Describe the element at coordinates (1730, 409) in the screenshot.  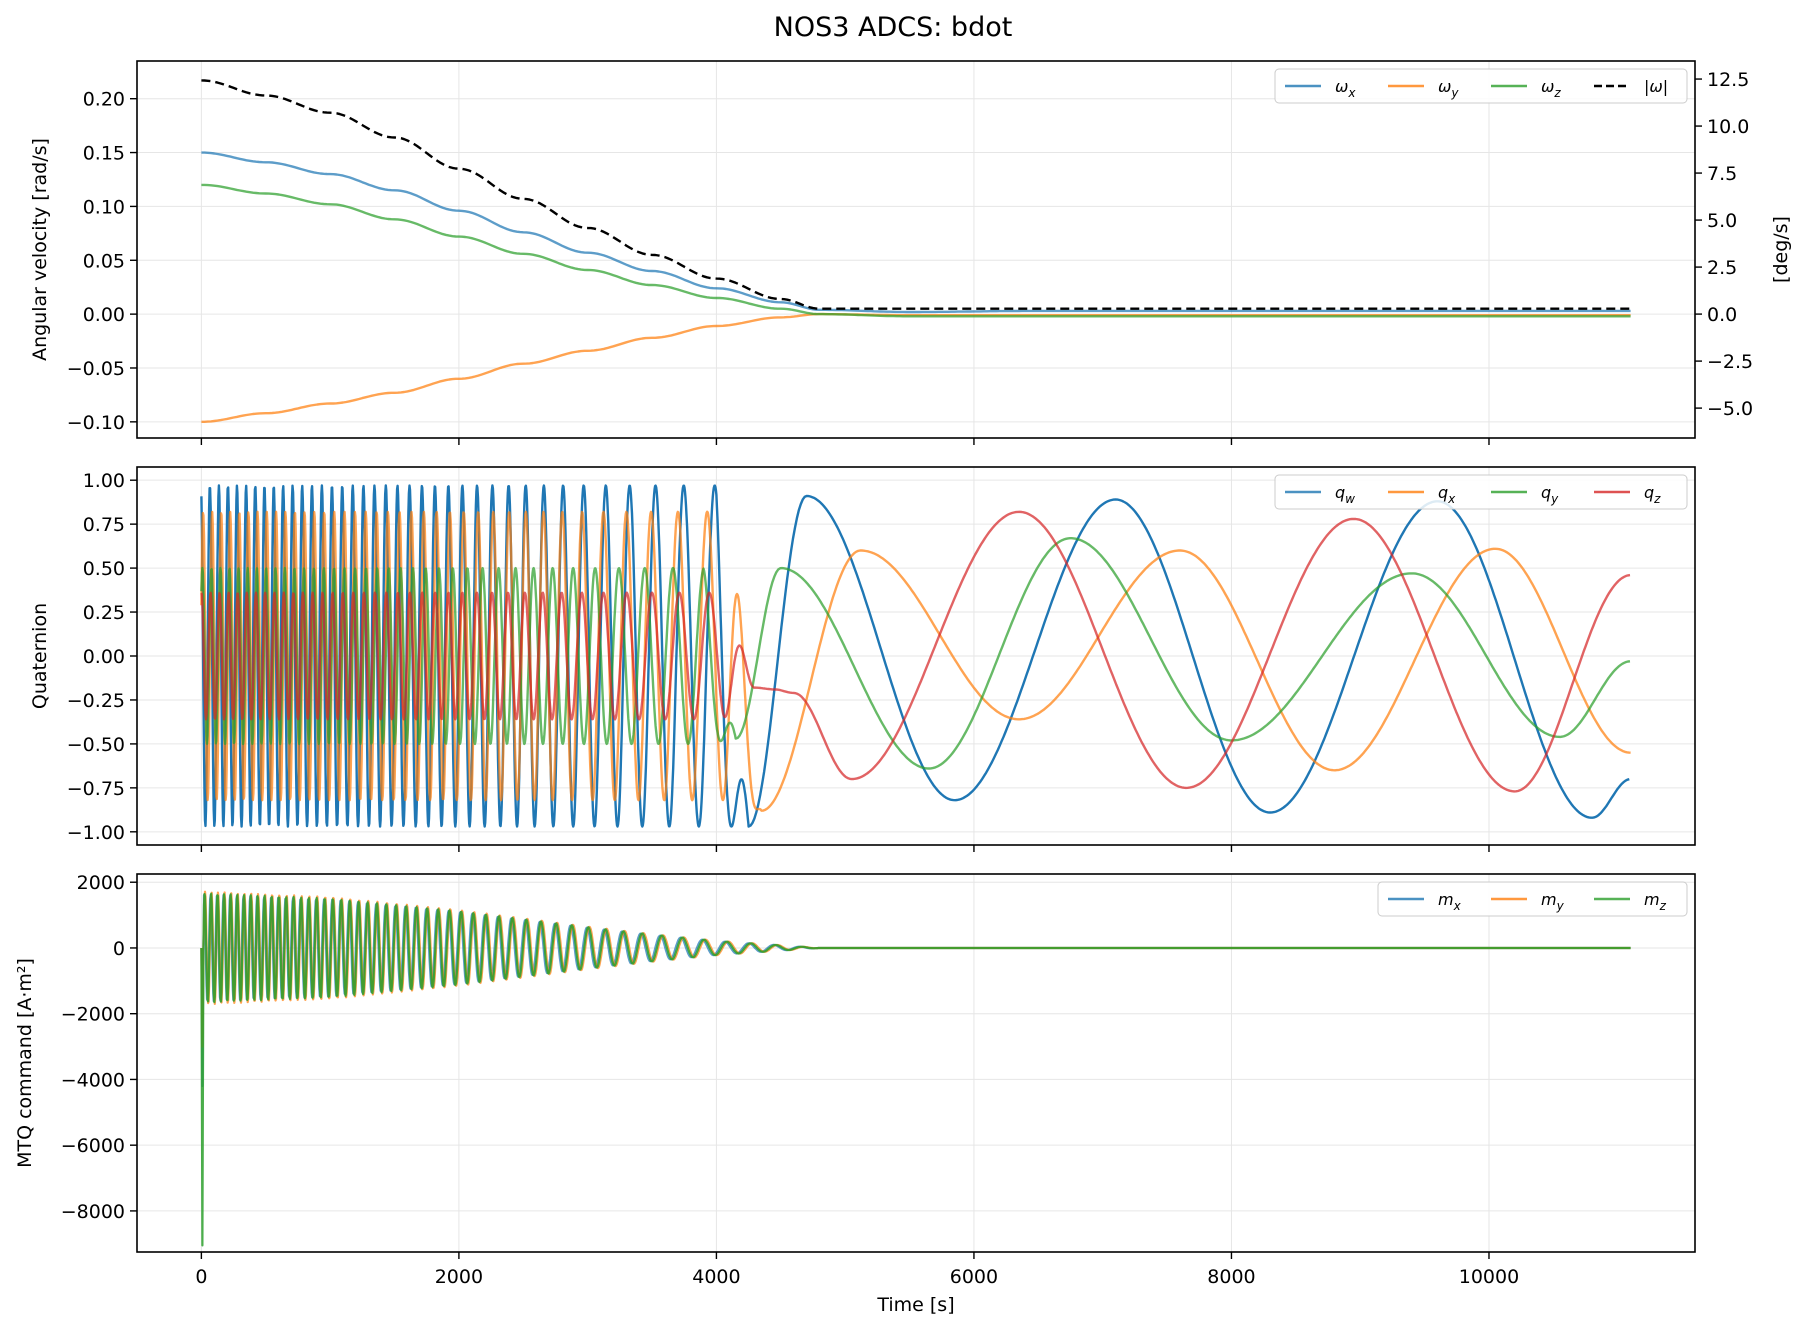
I see `y2-tick-label: −5.0` at that location.